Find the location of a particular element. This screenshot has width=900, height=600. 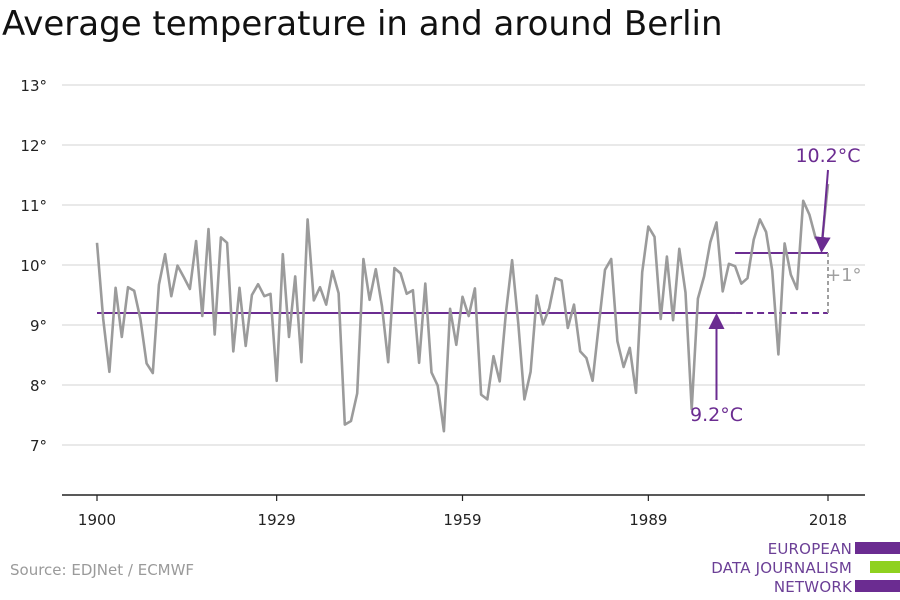

y-tick-label: 13° is located at coordinates (33, 86).